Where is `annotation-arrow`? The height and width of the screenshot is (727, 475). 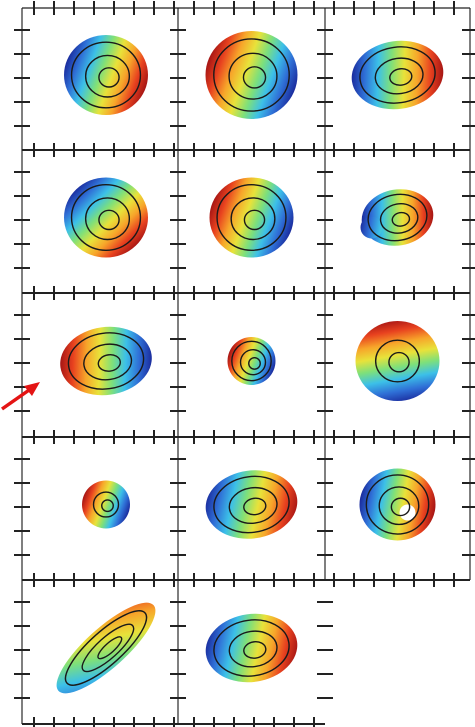 annotation-arrow is located at coordinates (20, 396).